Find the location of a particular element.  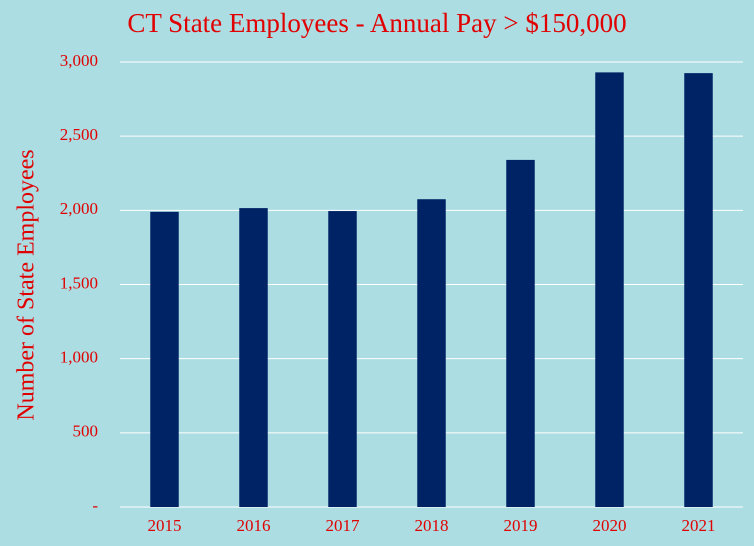

y-tick-label: 1,500 is located at coordinates (79, 282).